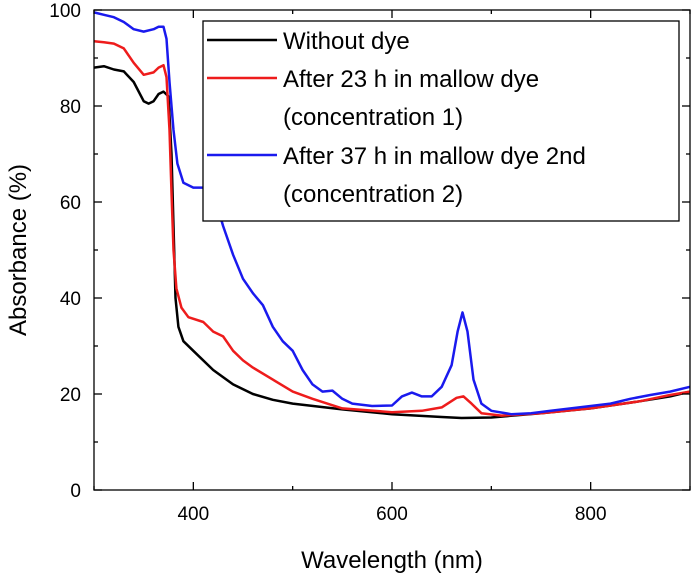 This screenshot has width=693, height=579. Describe the element at coordinates (392, 560) in the screenshot. I see `x-axis-title: Wavelength (nm)` at that location.